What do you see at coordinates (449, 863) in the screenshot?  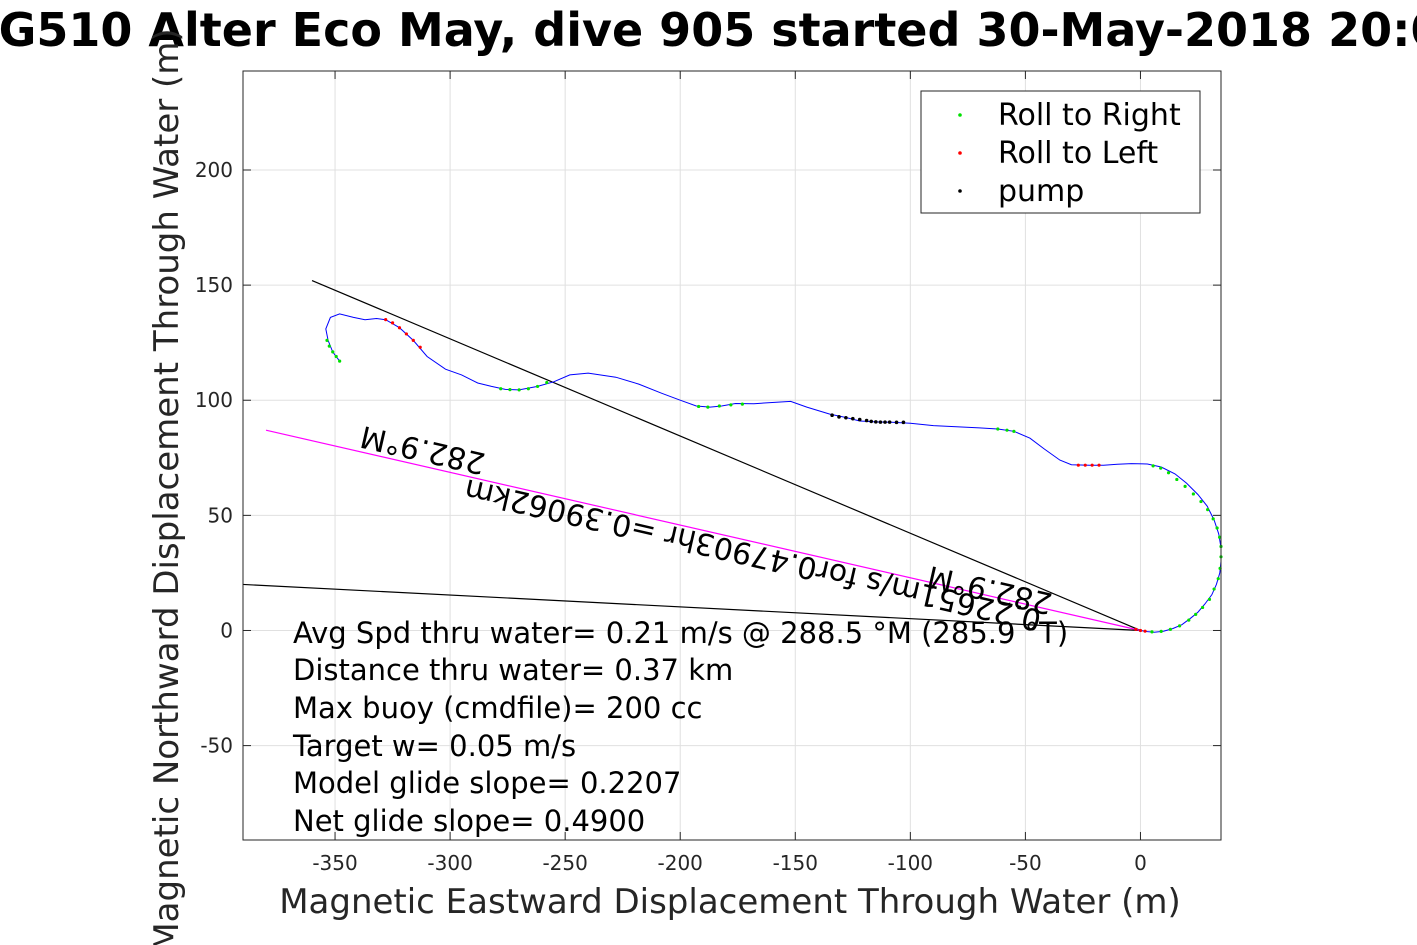 I see `x-tick-label: -300` at bounding box center [449, 863].